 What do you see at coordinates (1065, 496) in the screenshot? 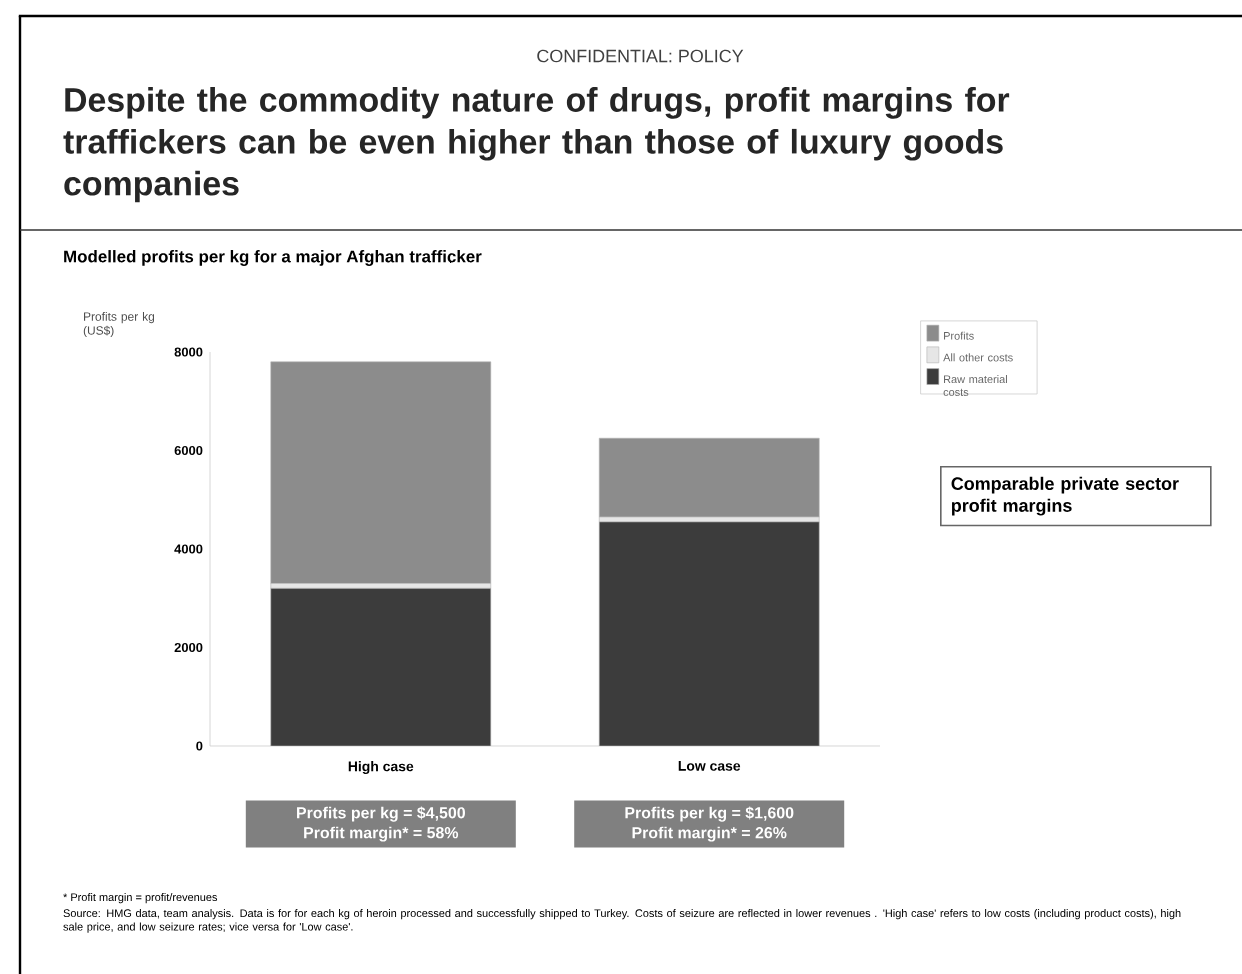
I see `text: Comparable private sector profit margins` at bounding box center [1065, 496].